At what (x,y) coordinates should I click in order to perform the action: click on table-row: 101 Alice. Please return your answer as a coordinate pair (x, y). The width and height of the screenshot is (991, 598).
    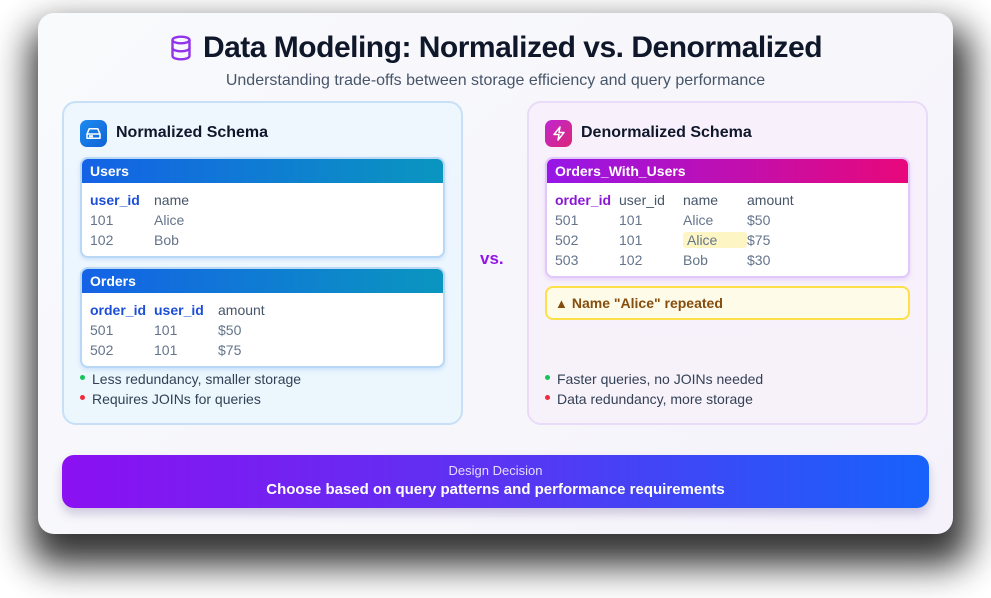
    Looking at the image, I should click on (262, 220).